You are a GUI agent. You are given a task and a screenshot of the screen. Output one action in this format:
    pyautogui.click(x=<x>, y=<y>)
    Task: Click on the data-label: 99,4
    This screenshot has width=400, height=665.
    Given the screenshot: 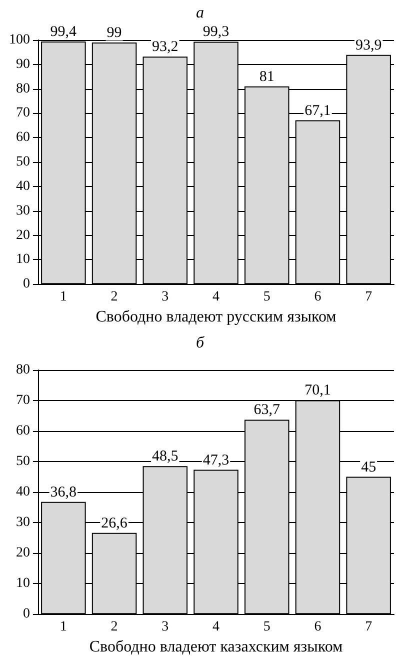 What is the action you would take?
    pyautogui.click(x=64, y=32)
    